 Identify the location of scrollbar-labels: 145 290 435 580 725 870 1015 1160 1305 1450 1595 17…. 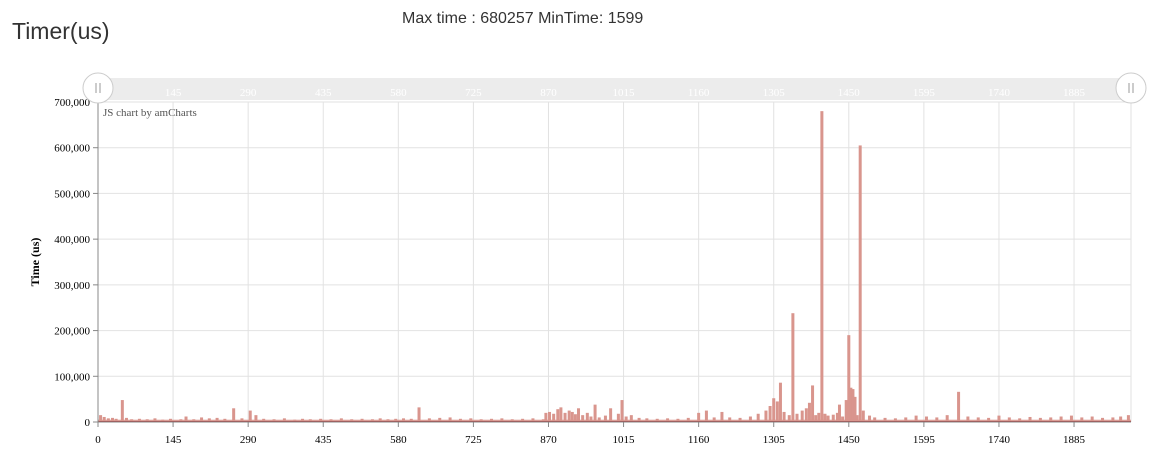
(625, 93).